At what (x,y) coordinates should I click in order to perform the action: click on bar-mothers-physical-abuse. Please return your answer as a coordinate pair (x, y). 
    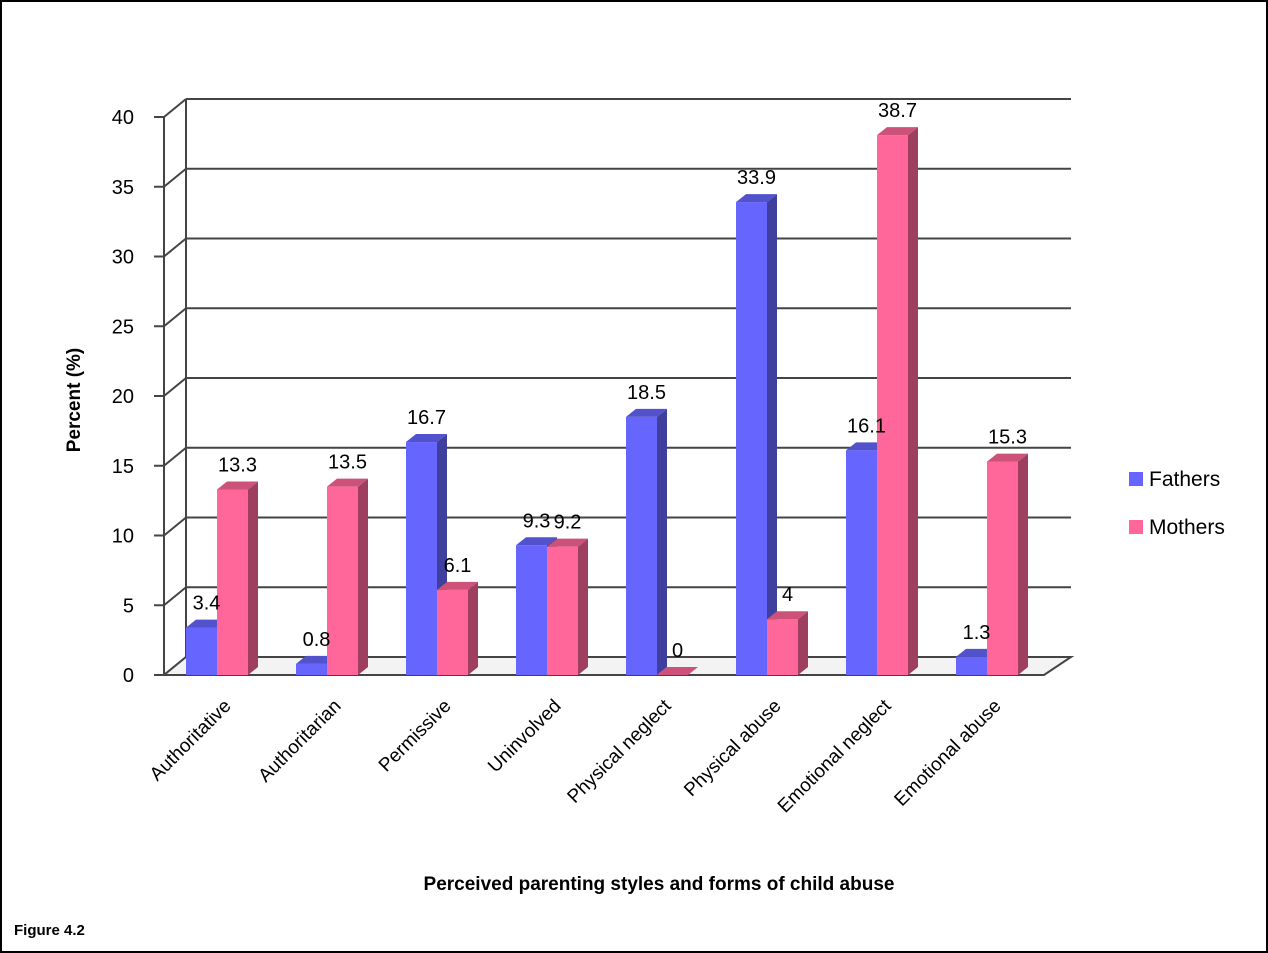
    Looking at the image, I should click on (787, 643).